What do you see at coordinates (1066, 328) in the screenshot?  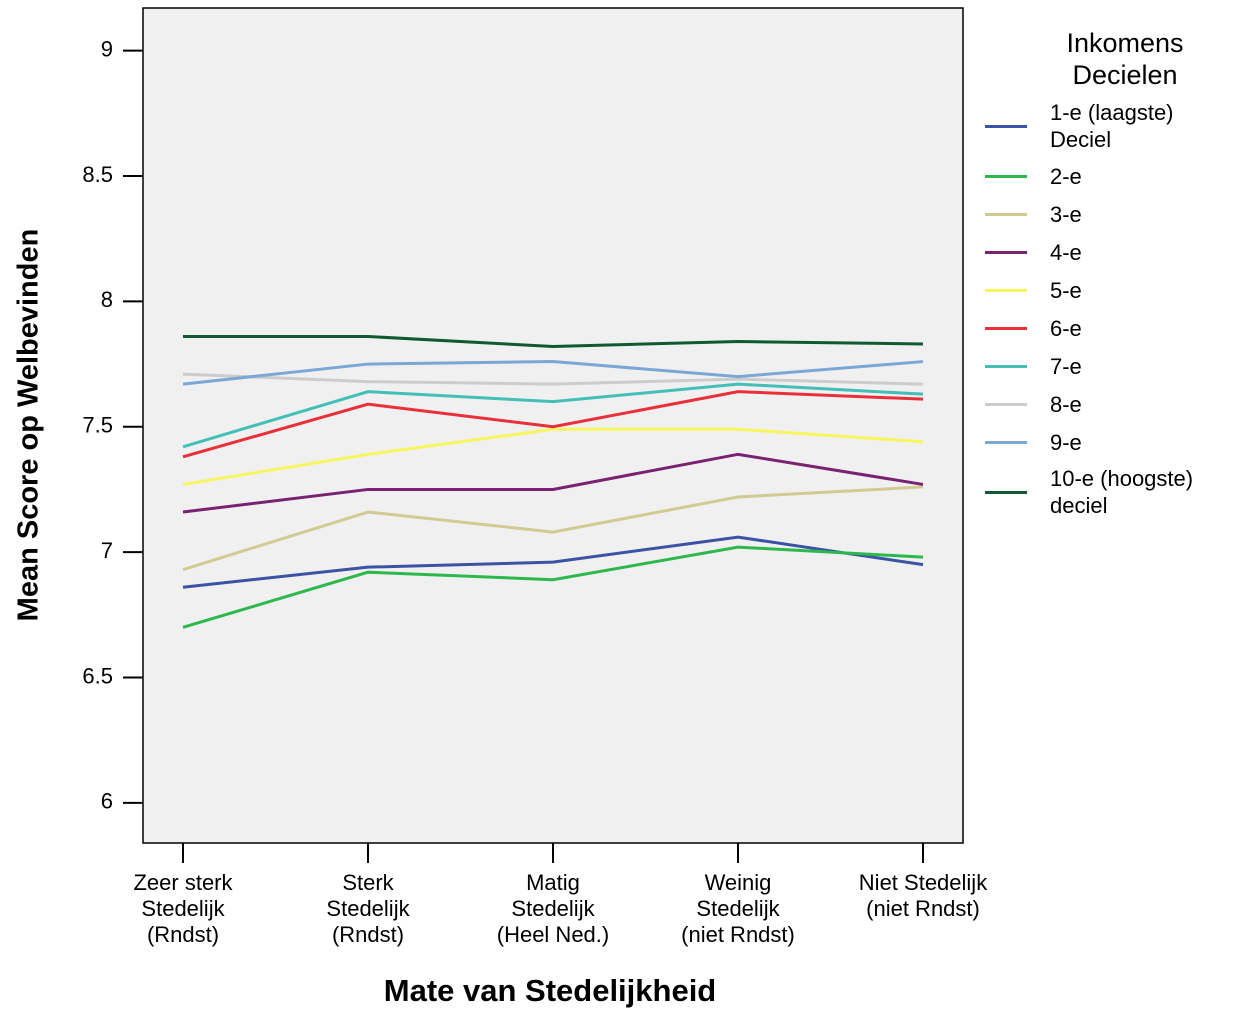 I see `legend-label: 6-e` at bounding box center [1066, 328].